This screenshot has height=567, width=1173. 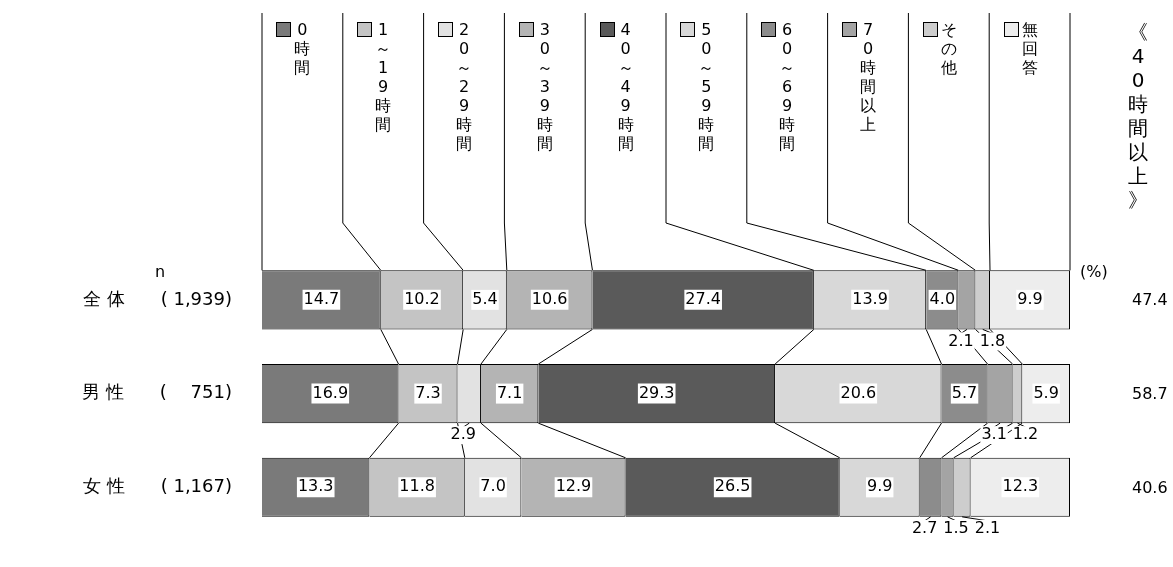 I want to click on data-label: 4.0, so click(x=942, y=299).